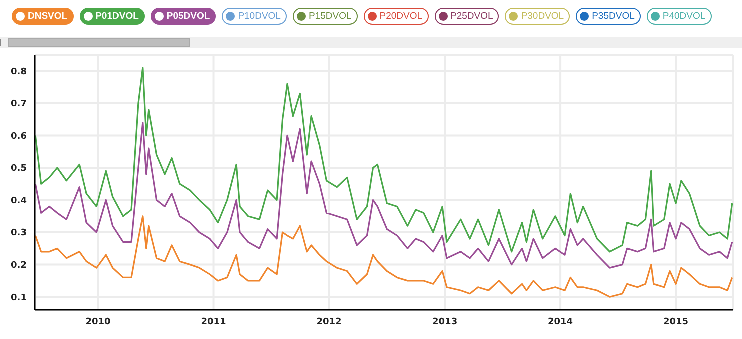 Image resolution: width=742 pixels, height=339 pixels. Describe the element at coordinates (542, 16) in the screenshot. I see `legend-label: P30DVOL` at that location.